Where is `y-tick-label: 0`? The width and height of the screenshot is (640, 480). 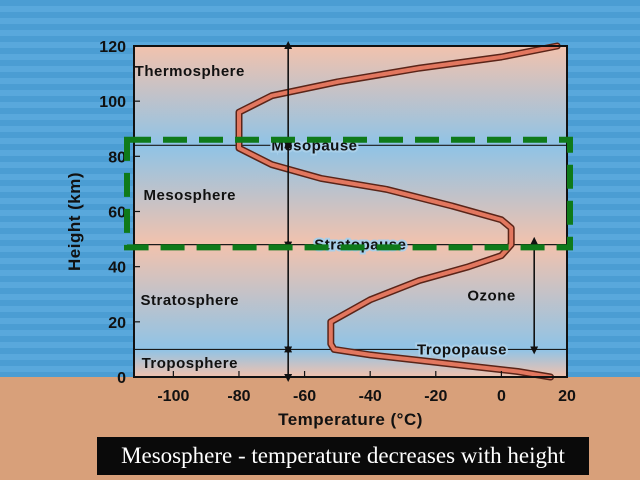 y-tick-label: 0 is located at coordinates (121, 378).